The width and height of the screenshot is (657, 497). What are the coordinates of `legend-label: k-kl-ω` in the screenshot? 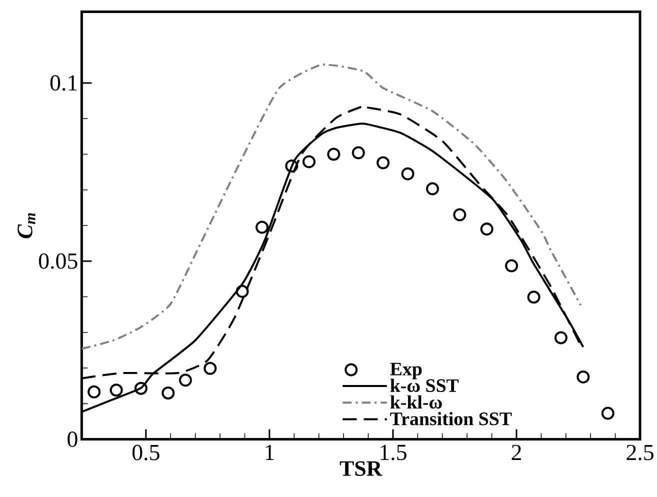 It's located at (416, 402).